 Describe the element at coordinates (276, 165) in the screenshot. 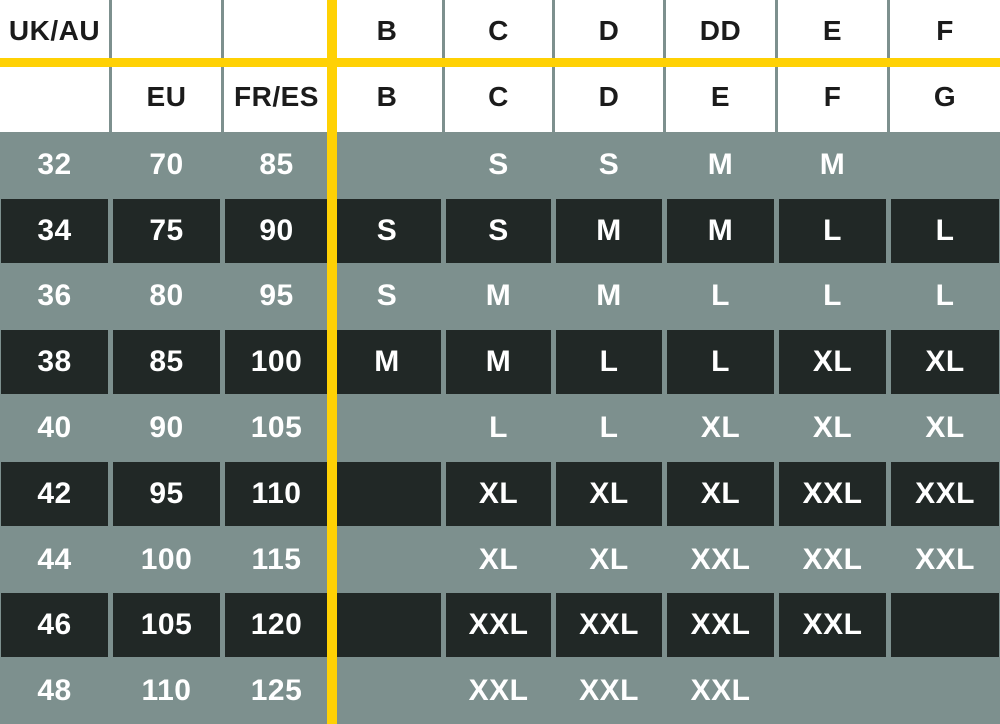

I see `fr-es-size-cell: 85` at that location.